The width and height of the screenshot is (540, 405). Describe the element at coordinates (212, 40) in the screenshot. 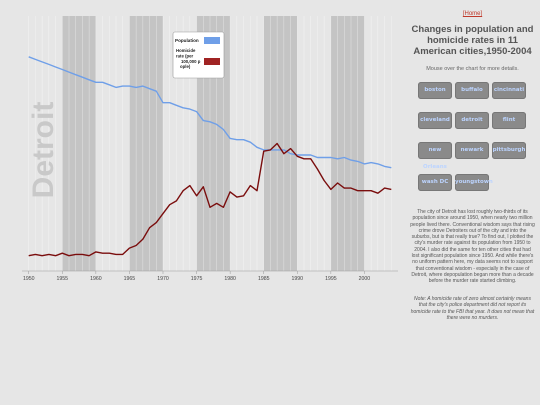

I see `legend-swatch-population` at that location.